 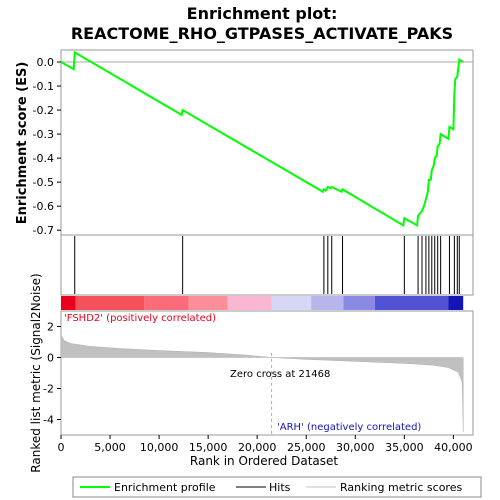 I want to click on x-tick-label: 0, so click(x=61, y=447).